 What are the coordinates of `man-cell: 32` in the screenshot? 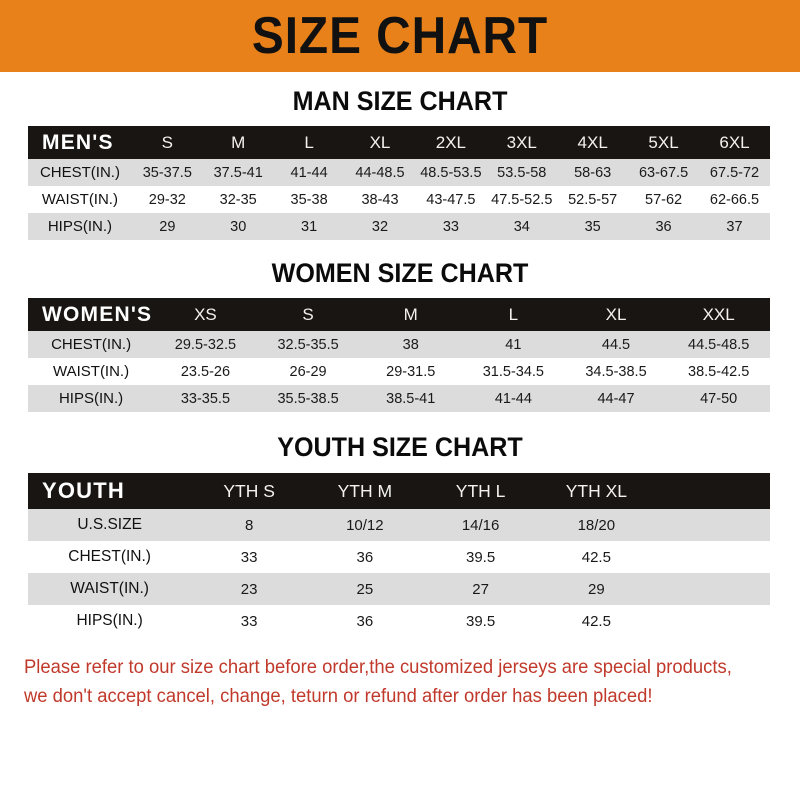 It's located at (380, 226).